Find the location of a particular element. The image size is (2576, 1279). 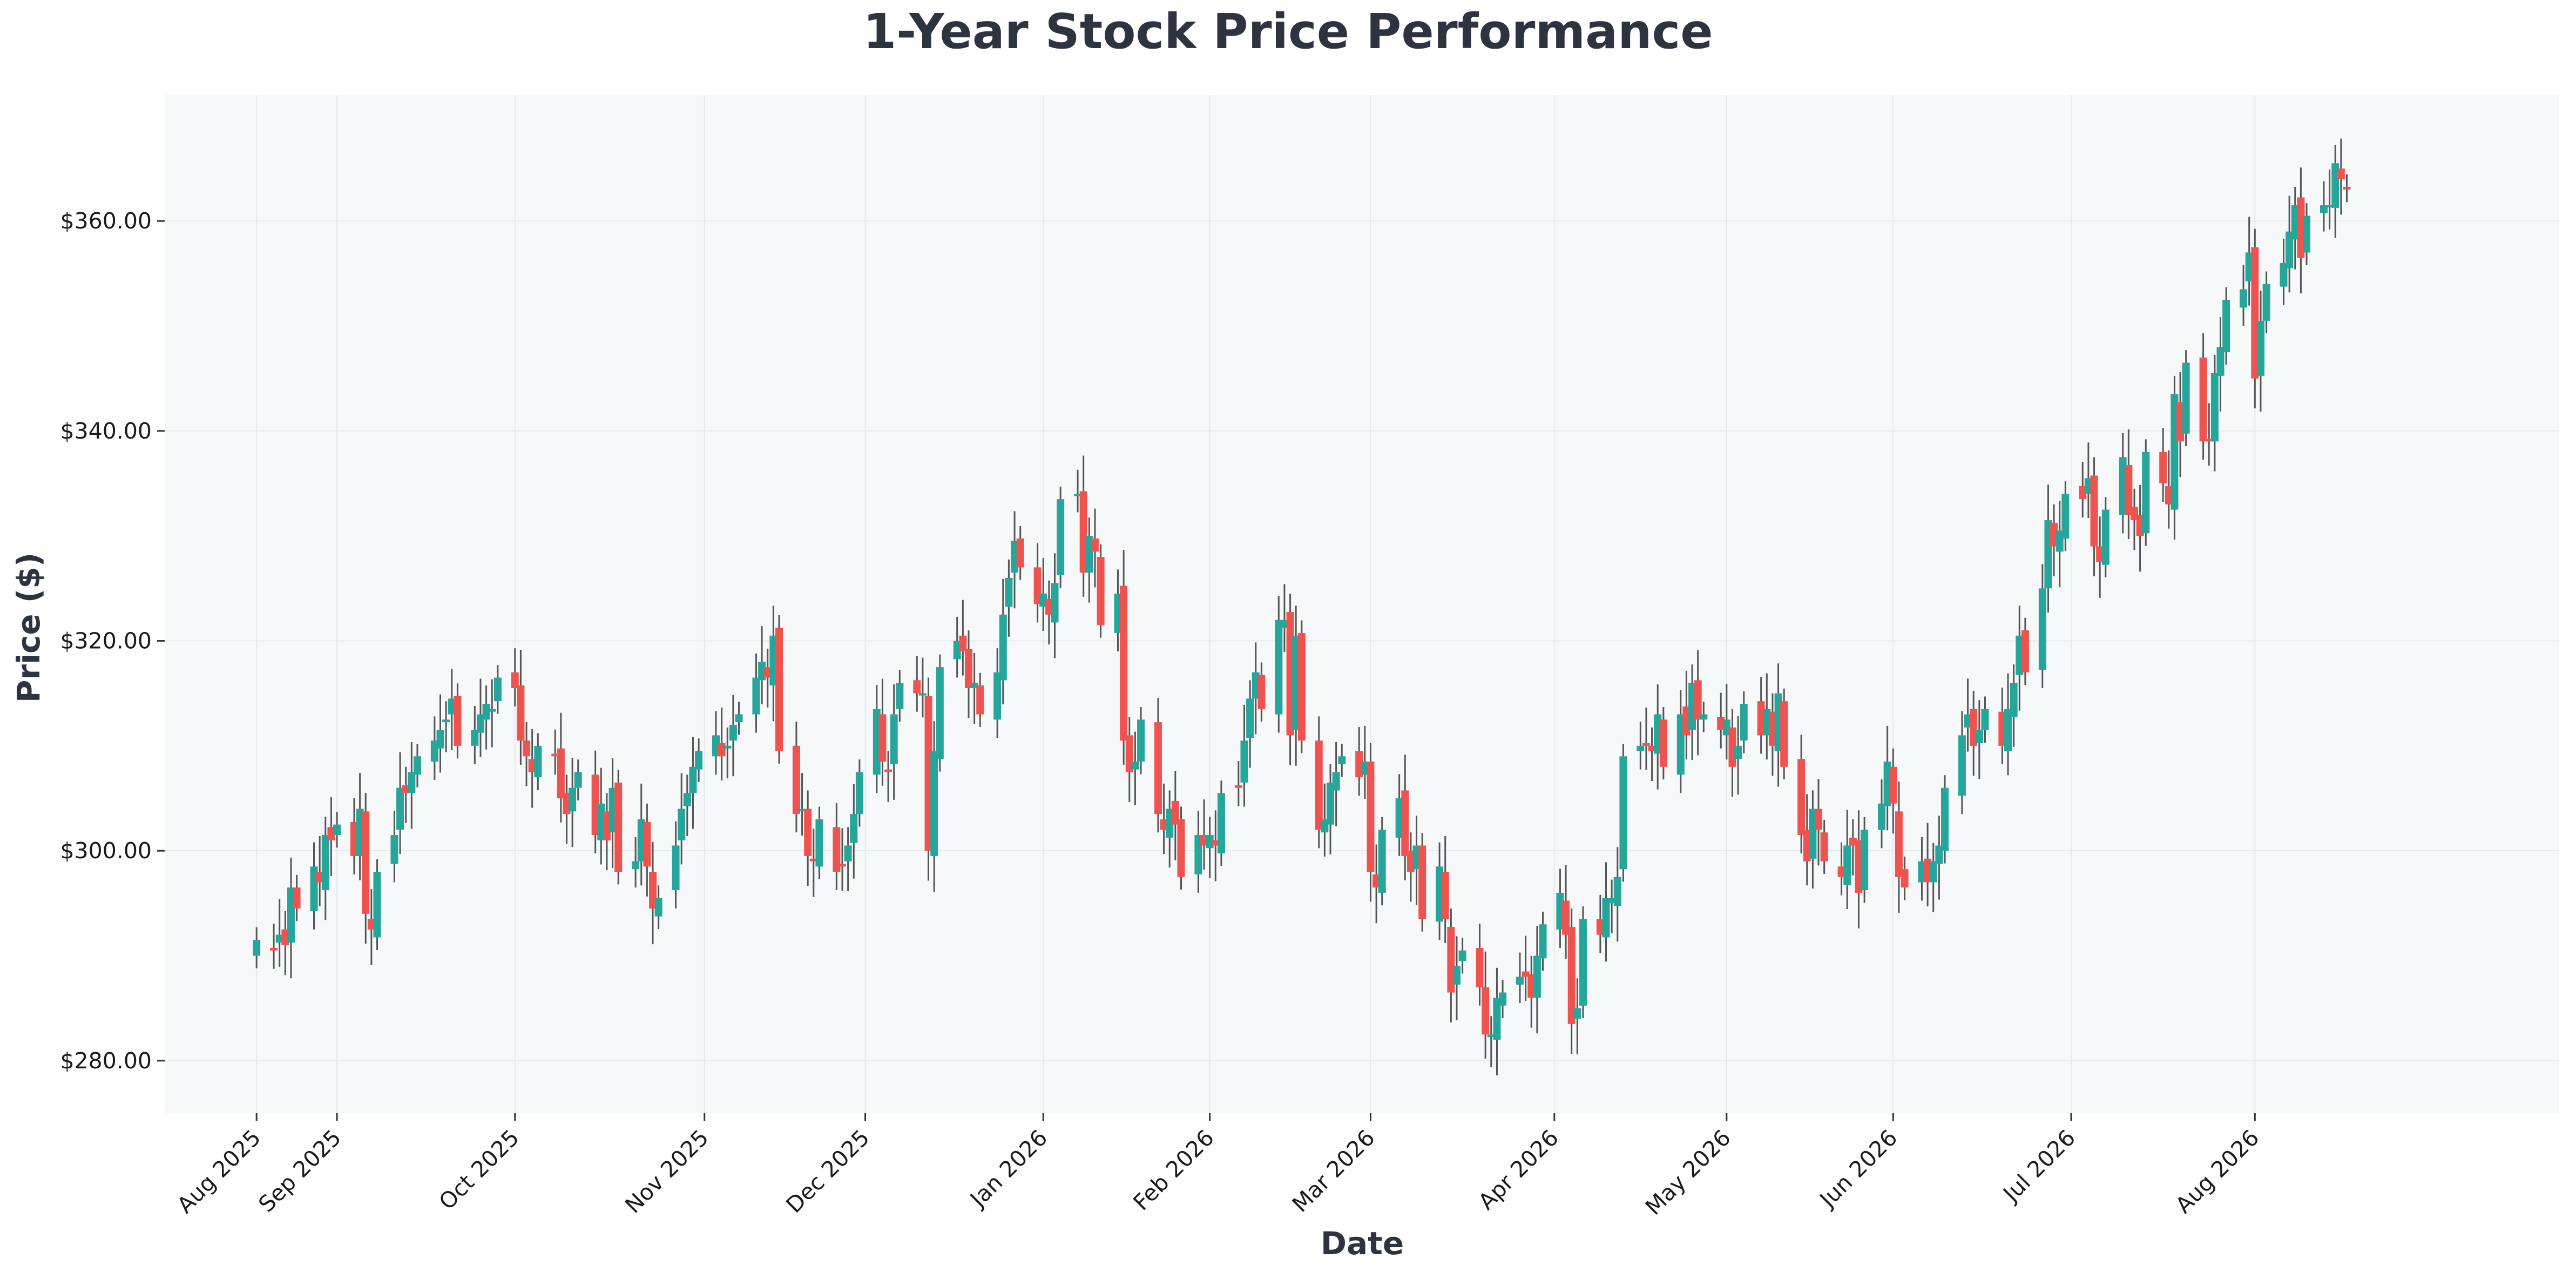

y-axis: $280.00 $300.00 $320.00 $340.00 $360.00 is located at coordinates (113, 641).